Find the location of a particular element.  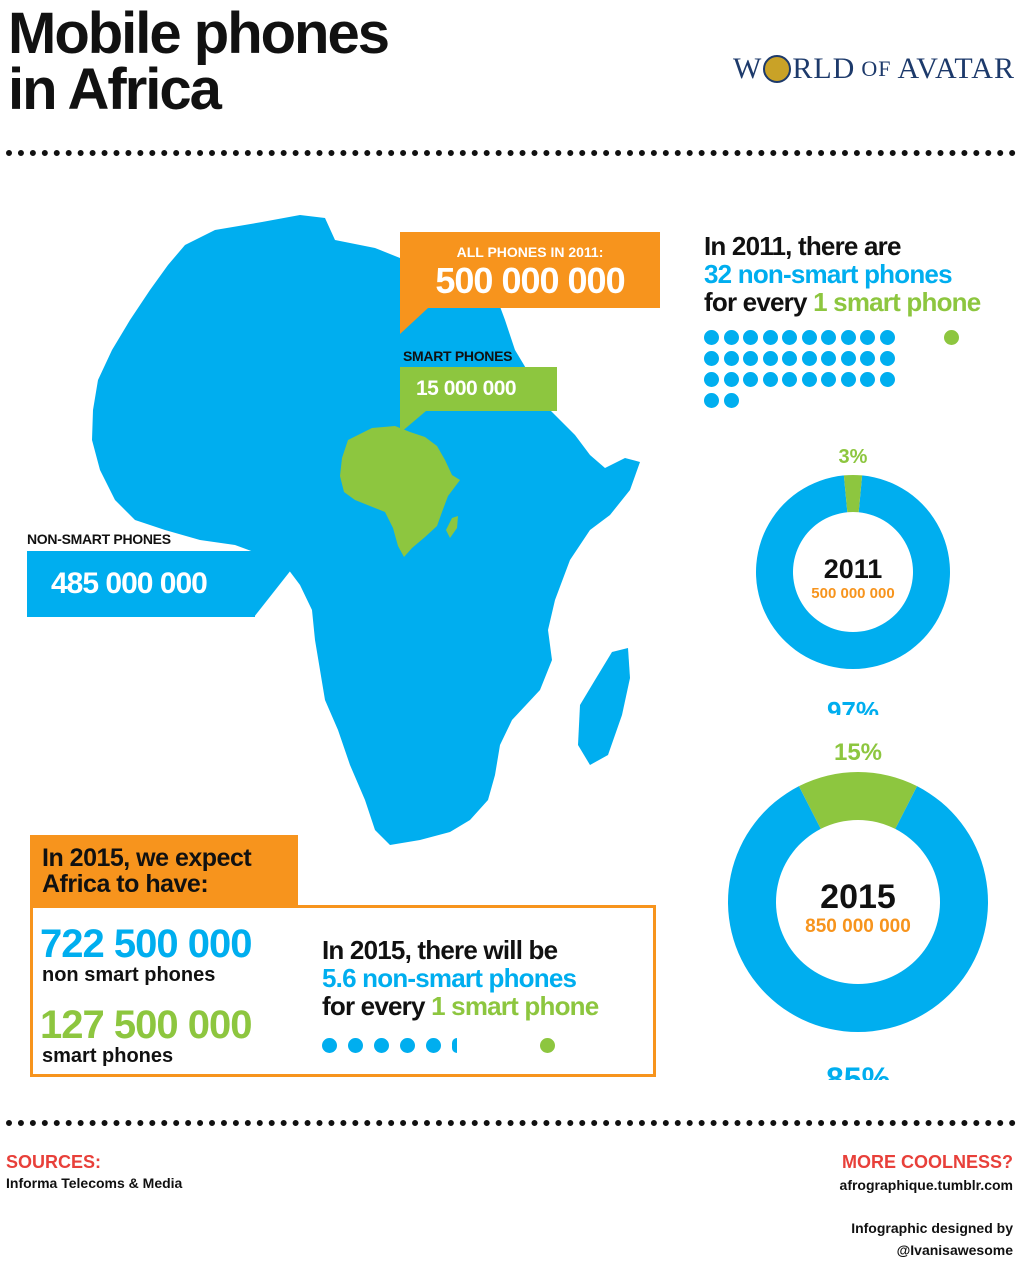

credit-line-1: Infographic designed by is located at coordinates (932, 1228).